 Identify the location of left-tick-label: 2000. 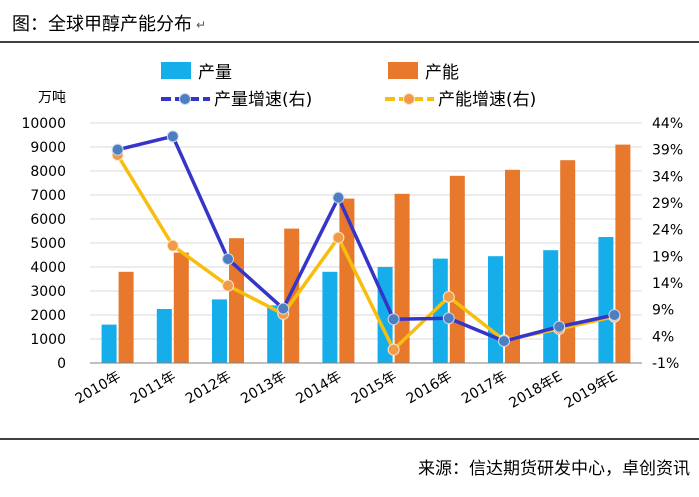
(48, 316).